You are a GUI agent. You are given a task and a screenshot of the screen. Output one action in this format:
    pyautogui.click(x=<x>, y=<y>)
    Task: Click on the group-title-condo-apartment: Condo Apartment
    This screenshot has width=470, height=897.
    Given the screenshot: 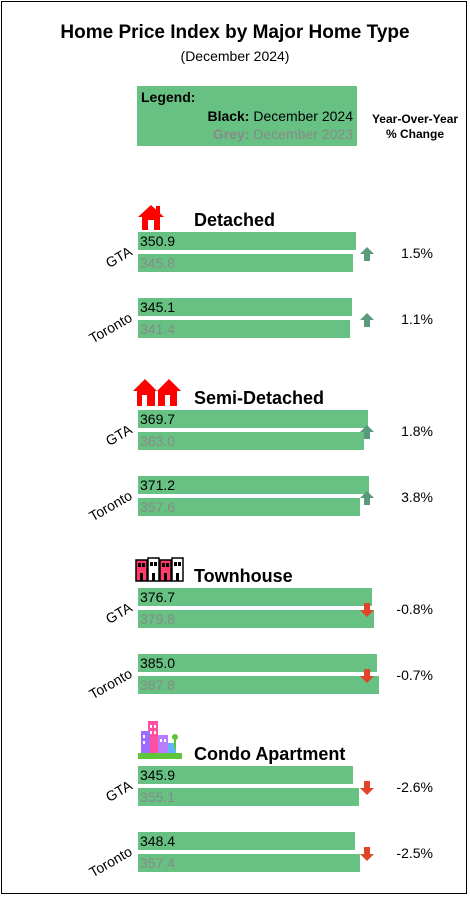 What is the action you would take?
    pyautogui.click(x=270, y=754)
    